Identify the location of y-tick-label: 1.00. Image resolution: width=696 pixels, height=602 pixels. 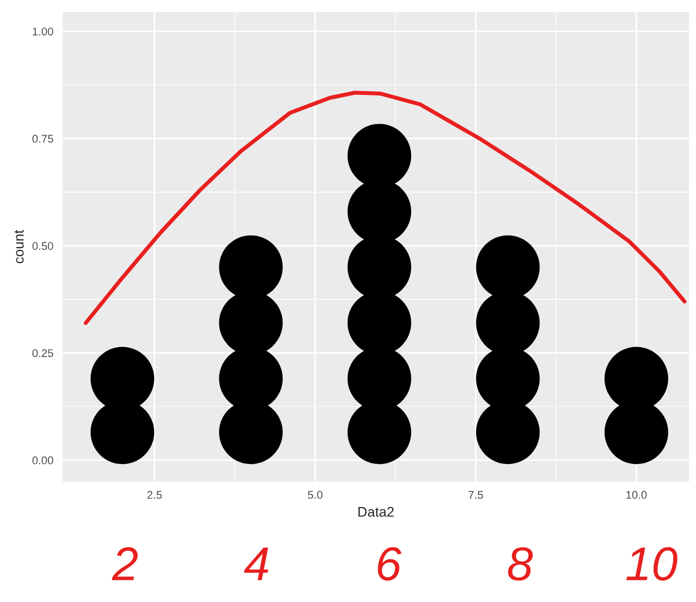
(43, 32).